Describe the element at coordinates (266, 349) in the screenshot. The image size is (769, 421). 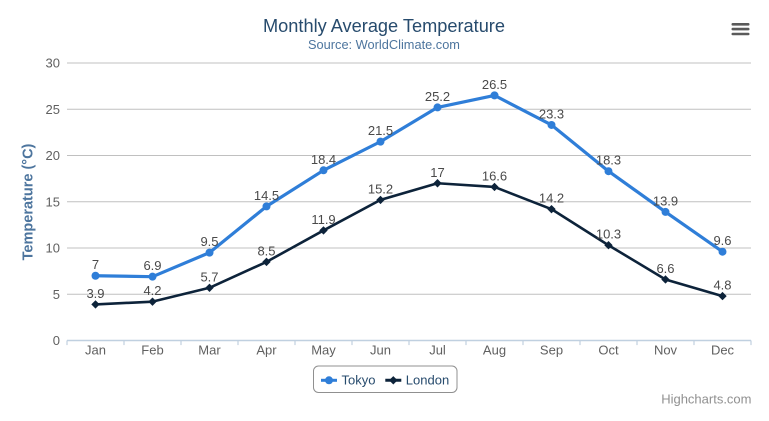
I see `svg-text: Apr` at that location.